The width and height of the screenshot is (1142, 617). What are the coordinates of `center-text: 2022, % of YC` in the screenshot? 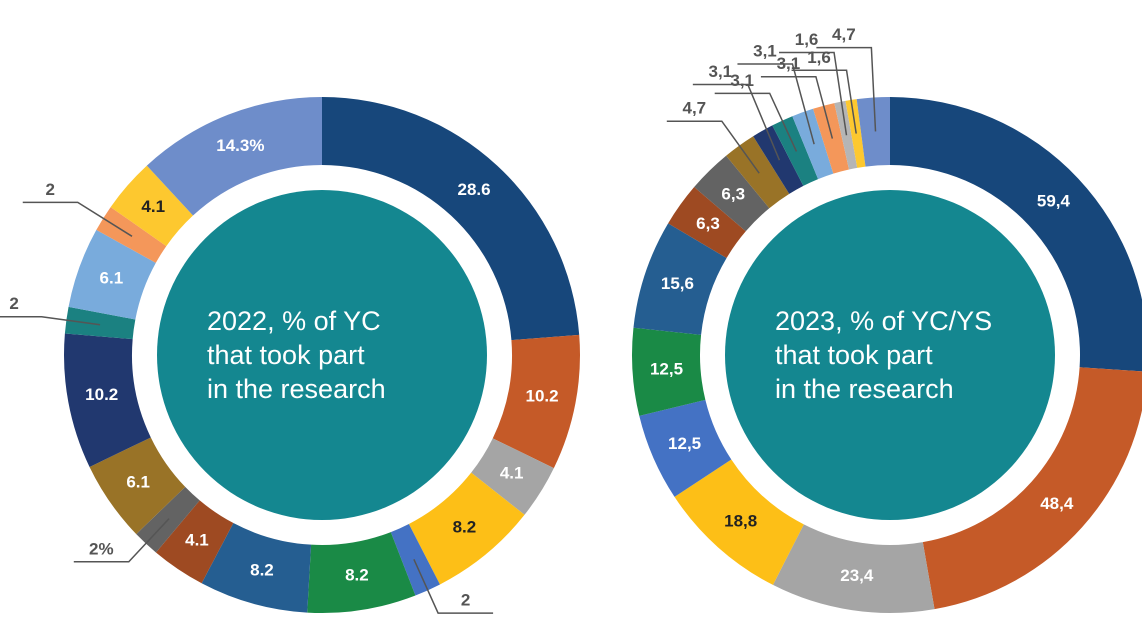 It's located at (294, 321).